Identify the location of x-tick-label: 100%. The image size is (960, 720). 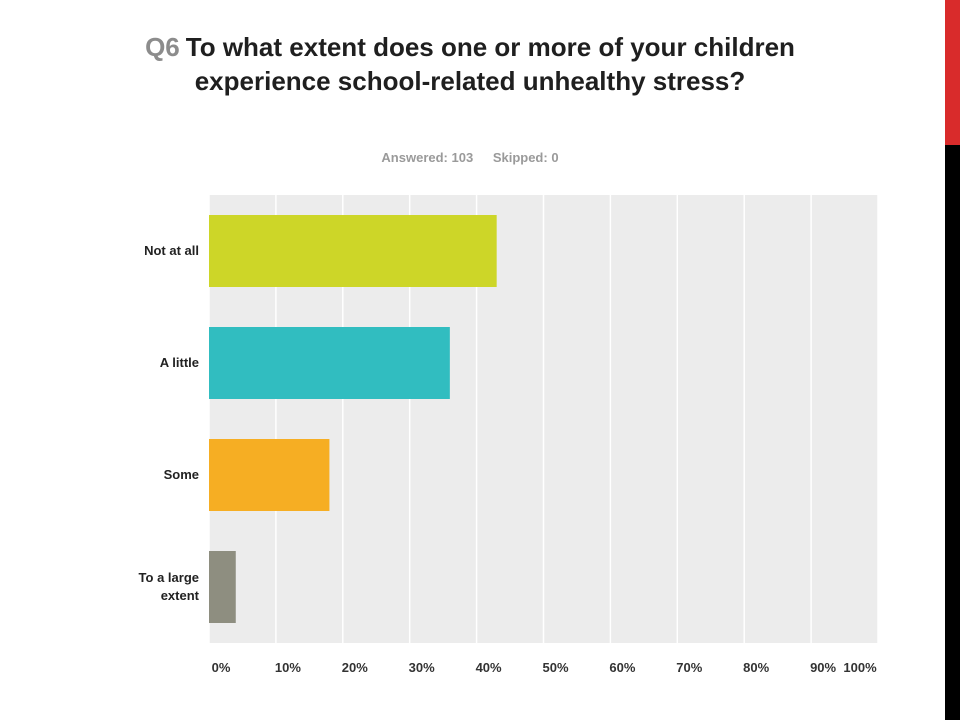
(860, 667).